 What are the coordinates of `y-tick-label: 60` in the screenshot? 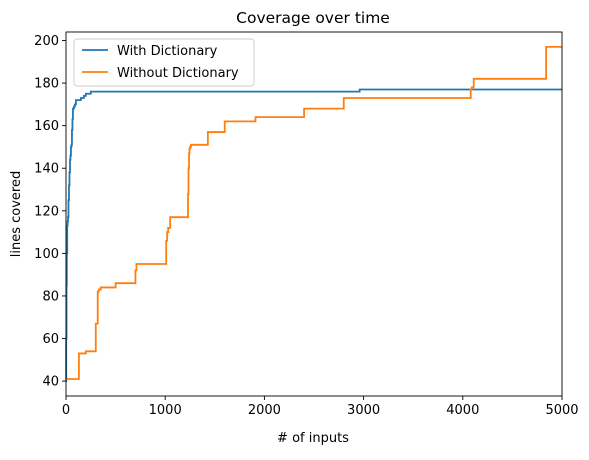 It's located at (50, 339).